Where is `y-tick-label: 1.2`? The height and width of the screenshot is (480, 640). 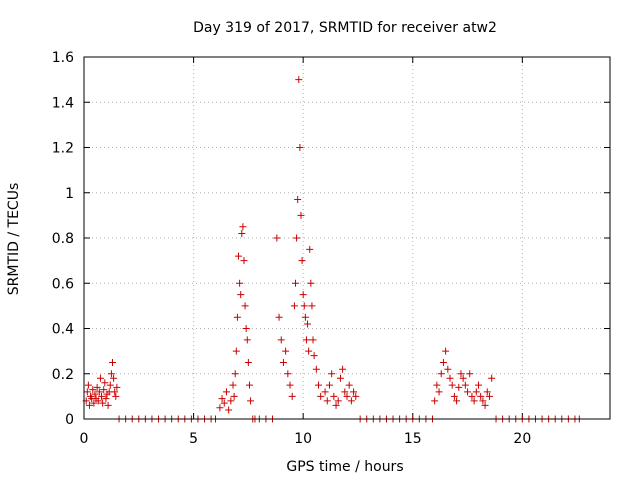 y-tick-label: 1.2 is located at coordinates (63, 149).